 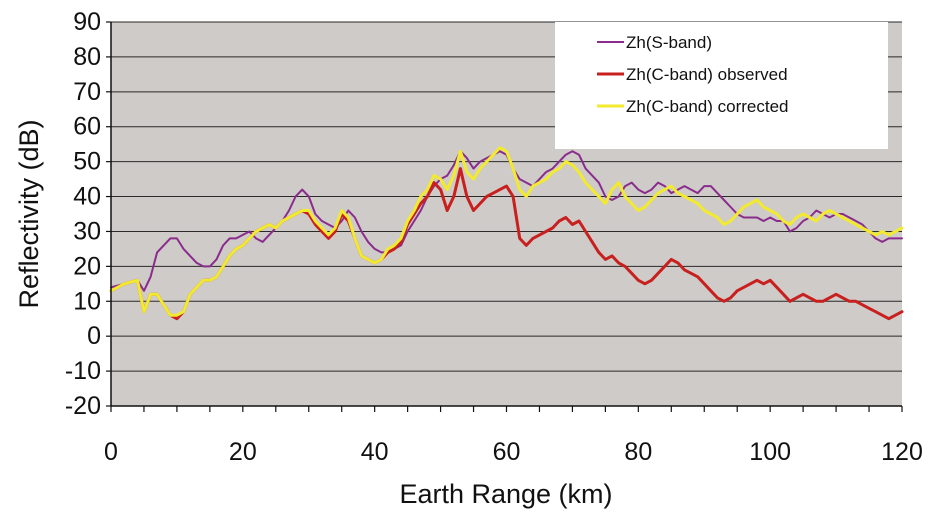 What do you see at coordinates (87, 301) in the screenshot?
I see `y-tick-label: 10` at bounding box center [87, 301].